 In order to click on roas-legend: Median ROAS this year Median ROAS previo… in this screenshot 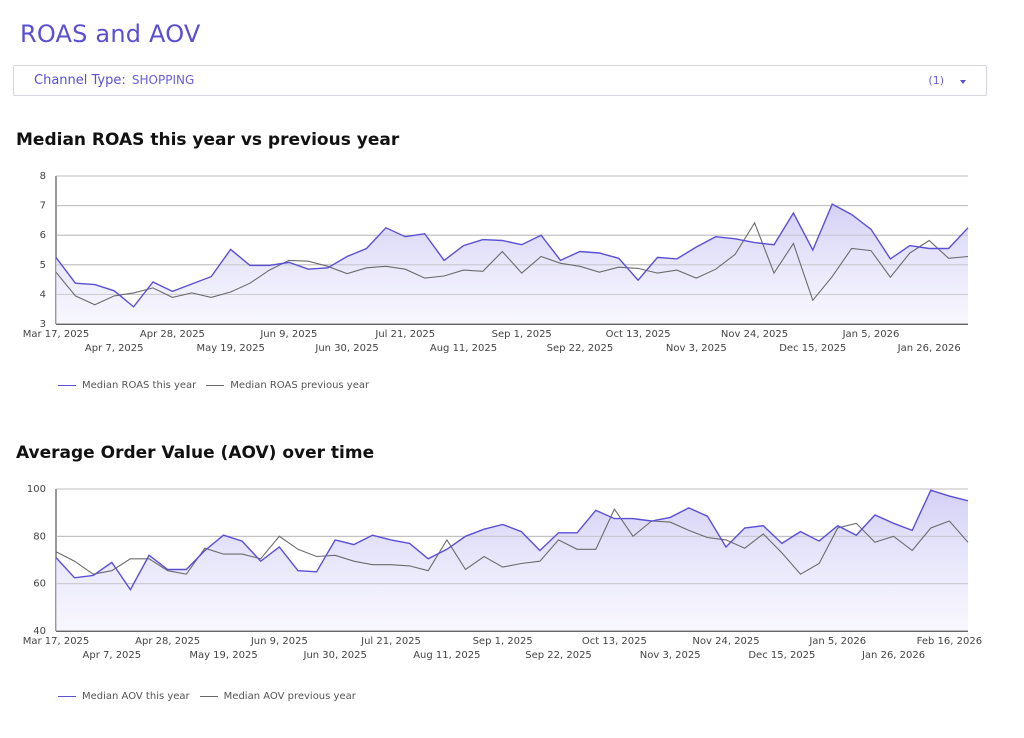, I will do `click(218, 385)`.